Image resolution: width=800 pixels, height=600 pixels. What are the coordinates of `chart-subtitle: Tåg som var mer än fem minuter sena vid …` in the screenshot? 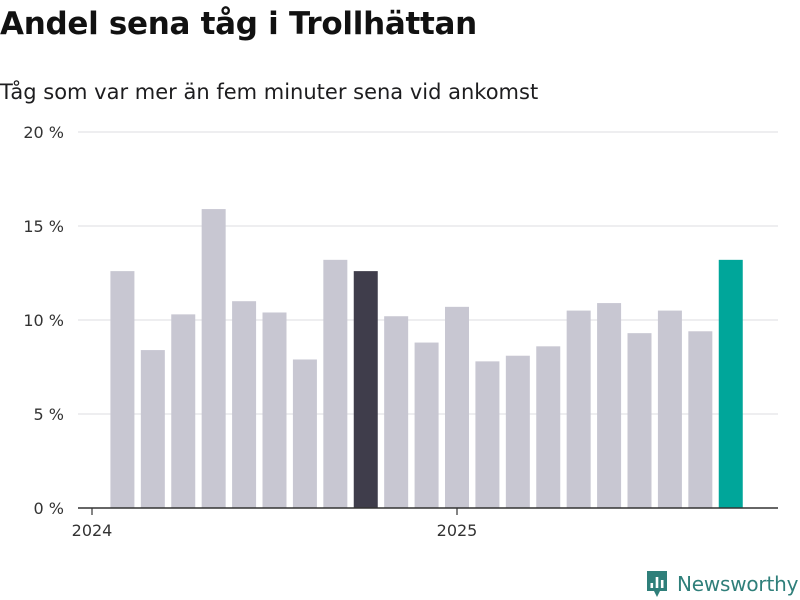 It's located at (269, 92).